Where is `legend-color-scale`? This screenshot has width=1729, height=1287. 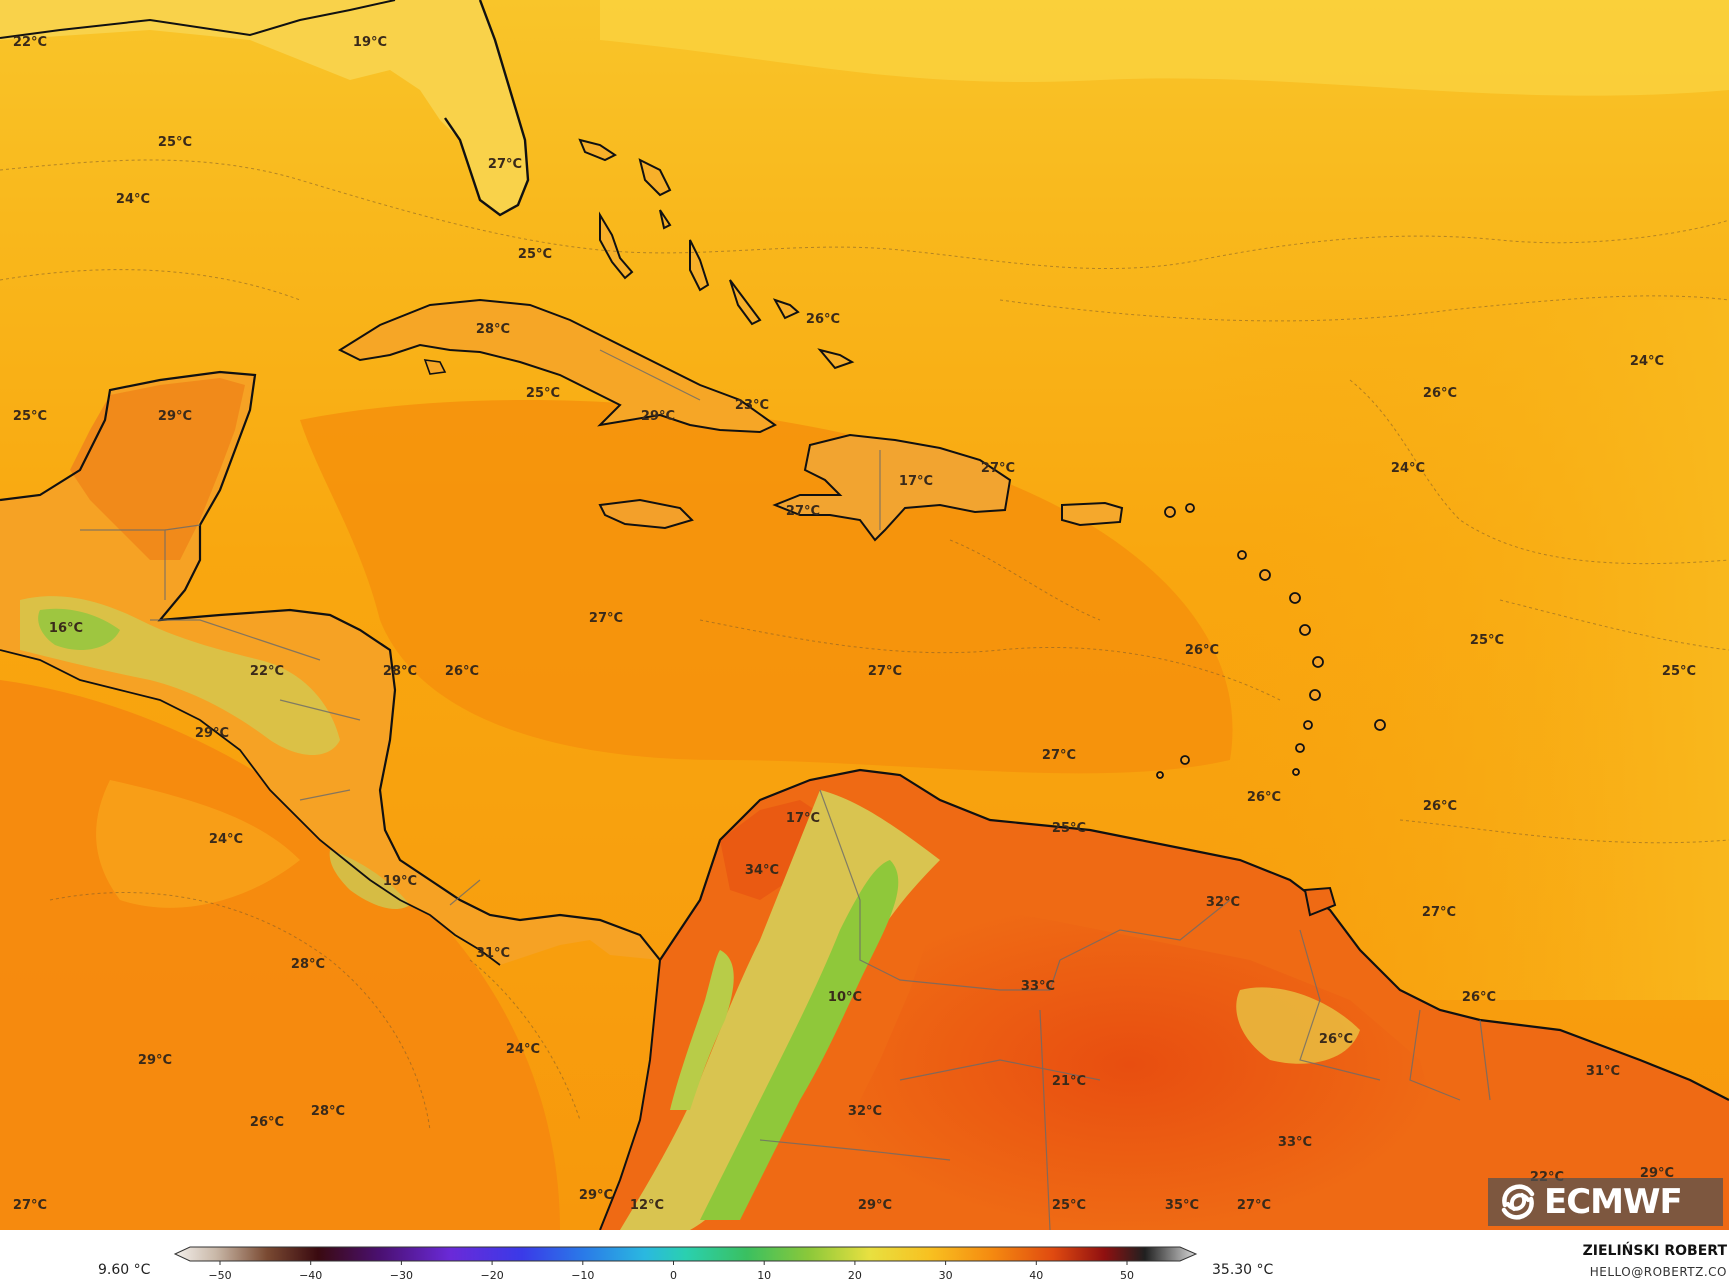 legend-color-scale is located at coordinates (685, 1254).